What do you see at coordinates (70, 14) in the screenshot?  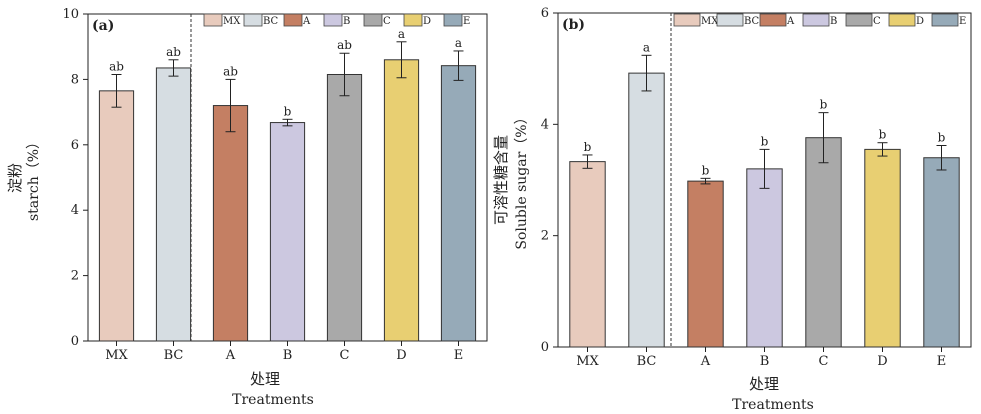 I see `y-tick-label: 10` at bounding box center [70, 14].